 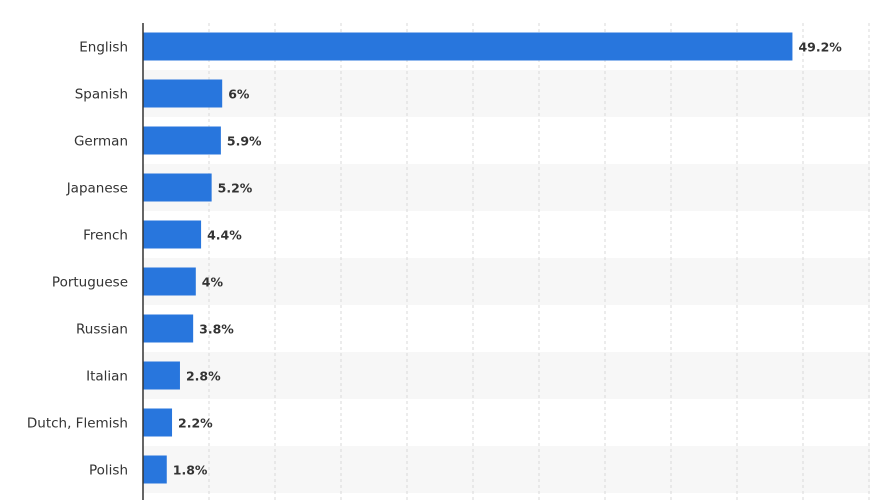 I want to click on category-label: French, so click(x=105, y=236).